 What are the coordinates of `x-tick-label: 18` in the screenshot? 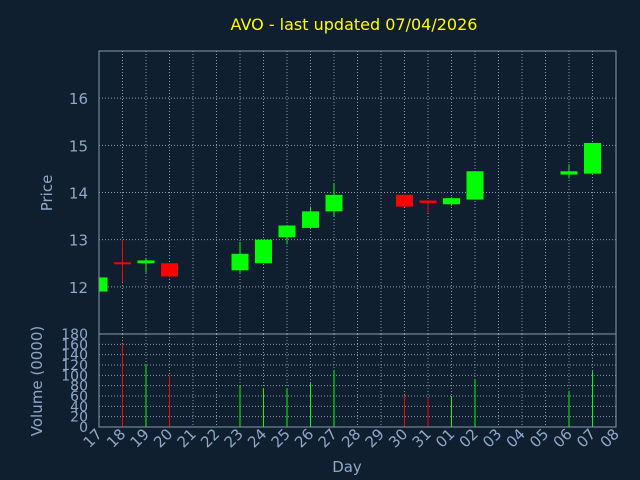 It's located at (116, 438).